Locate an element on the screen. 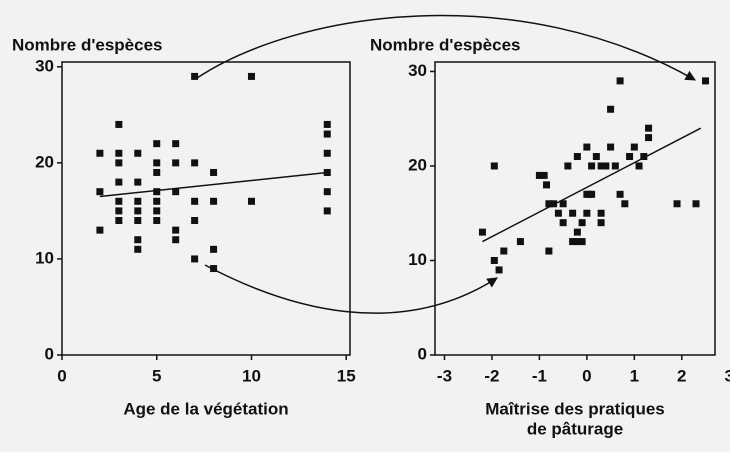 Image resolution: width=730 pixels, height=452 pixels. x-tick-label: -1 is located at coordinates (539, 375).